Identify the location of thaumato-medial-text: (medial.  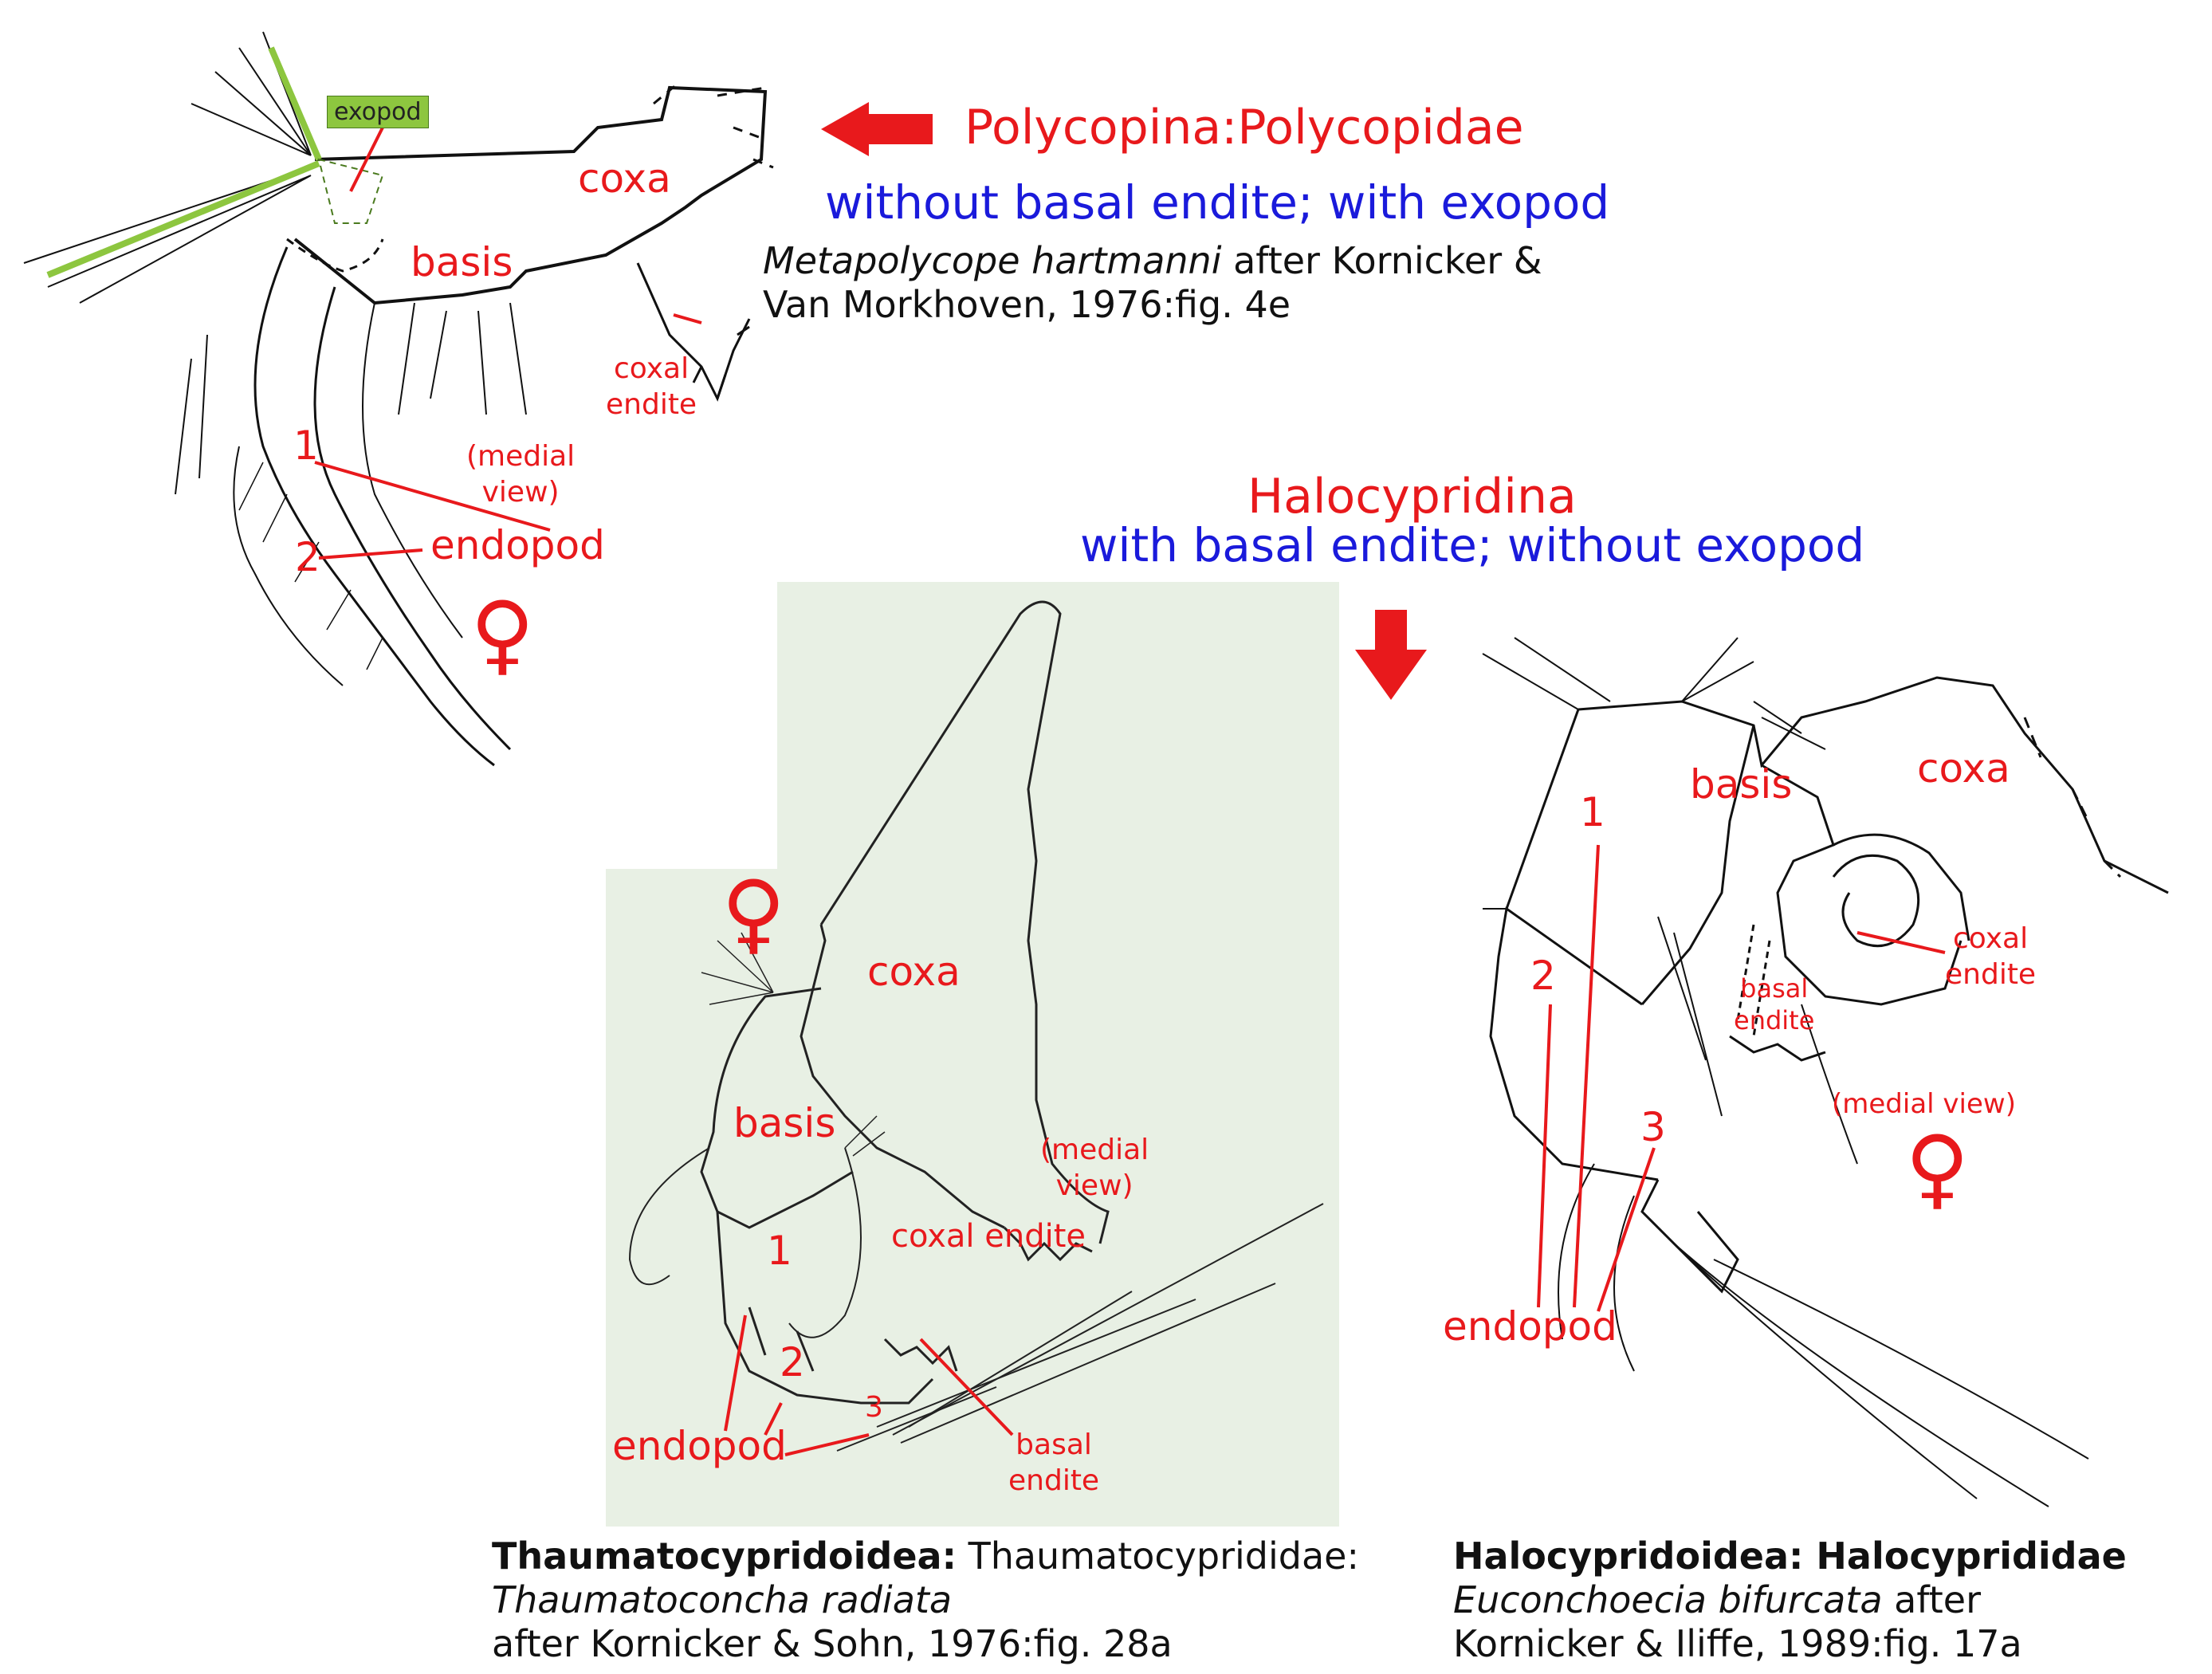
(1094, 1150).